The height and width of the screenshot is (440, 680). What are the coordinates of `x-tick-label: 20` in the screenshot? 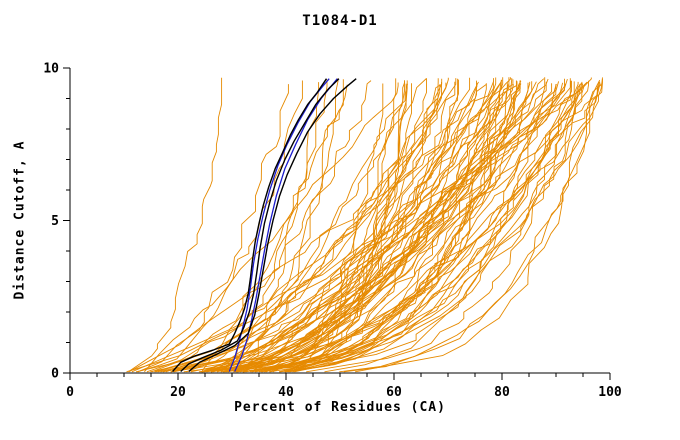 It's located at (178, 392).